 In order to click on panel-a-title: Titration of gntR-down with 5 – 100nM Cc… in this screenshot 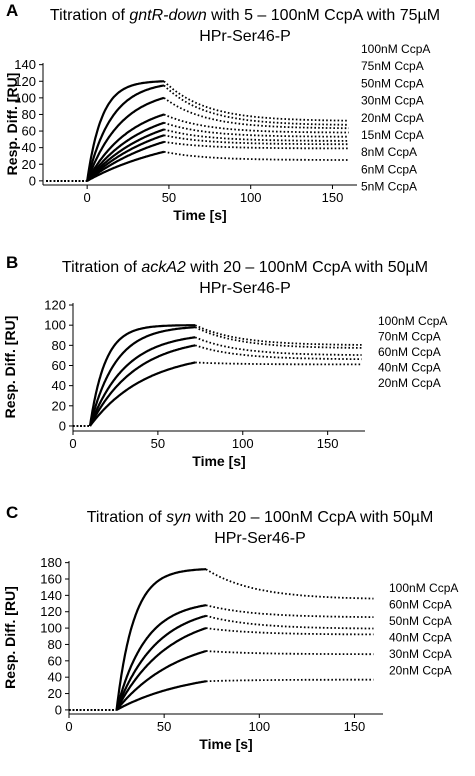, I will do `click(245, 15)`.